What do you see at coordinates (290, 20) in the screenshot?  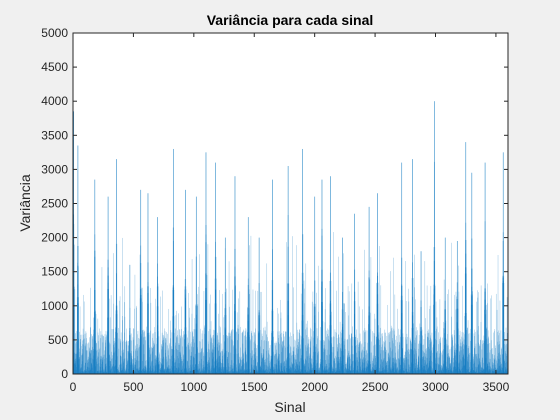 I see `chart-title: Variância para cada sinal` at bounding box center [290, 20].